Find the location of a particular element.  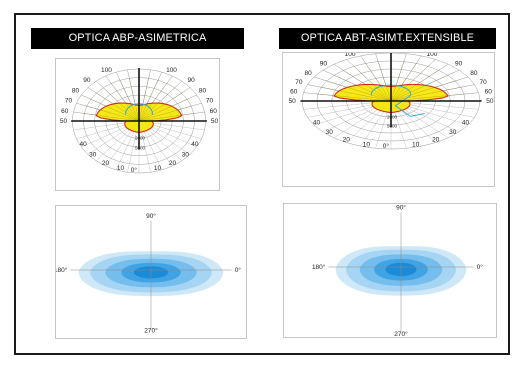

isolux-diagram-abp: 90° 180° 0° 270° is located at coordinates (151, 272).